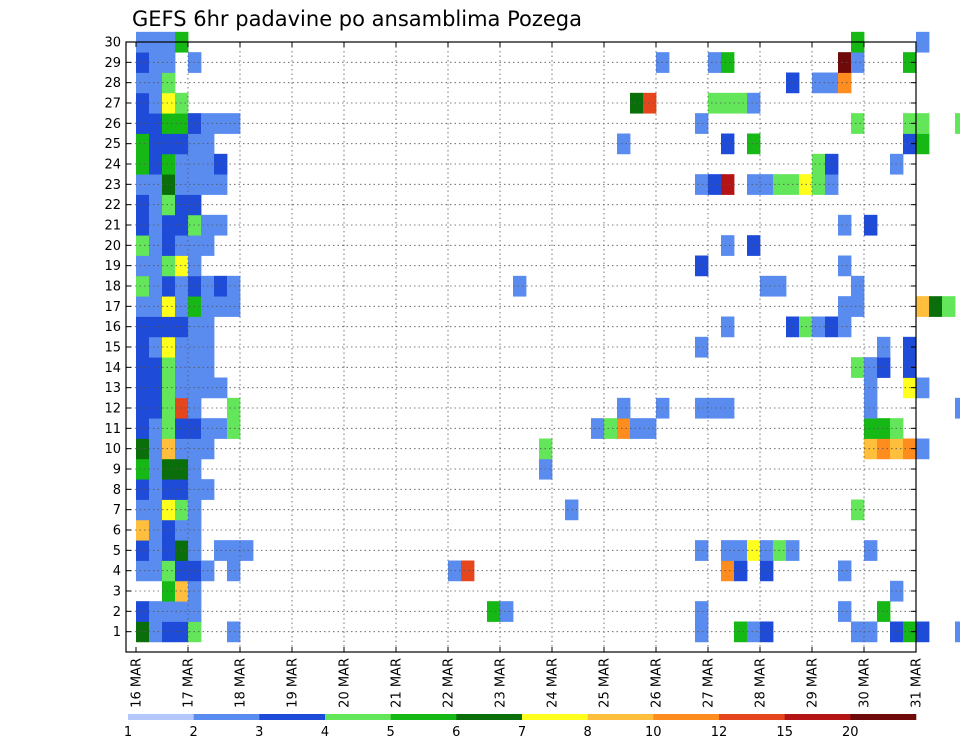 Image resolution: width=960 pixels, height=742 pixels. Describe the element at coordinates (357, 19) in the screenshot. I see `chart-title: GEFS 6hr padavine po ansamblima Pozega` at that location.